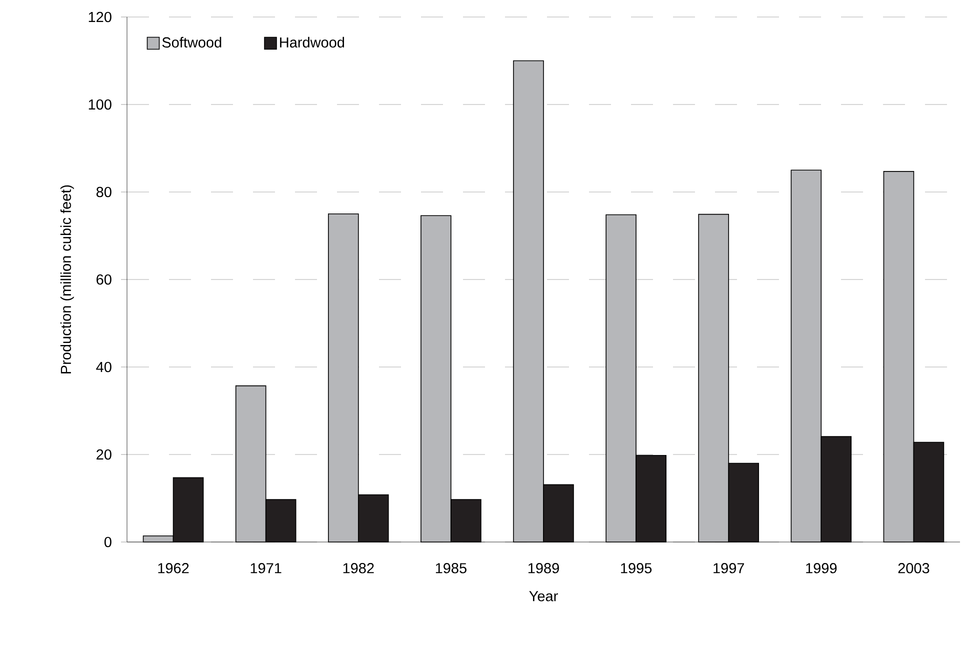  What do you see at coordinates (100, 104) in the screenshot?
I see `y-tick-label: 100` at bounding box center [100, 104].